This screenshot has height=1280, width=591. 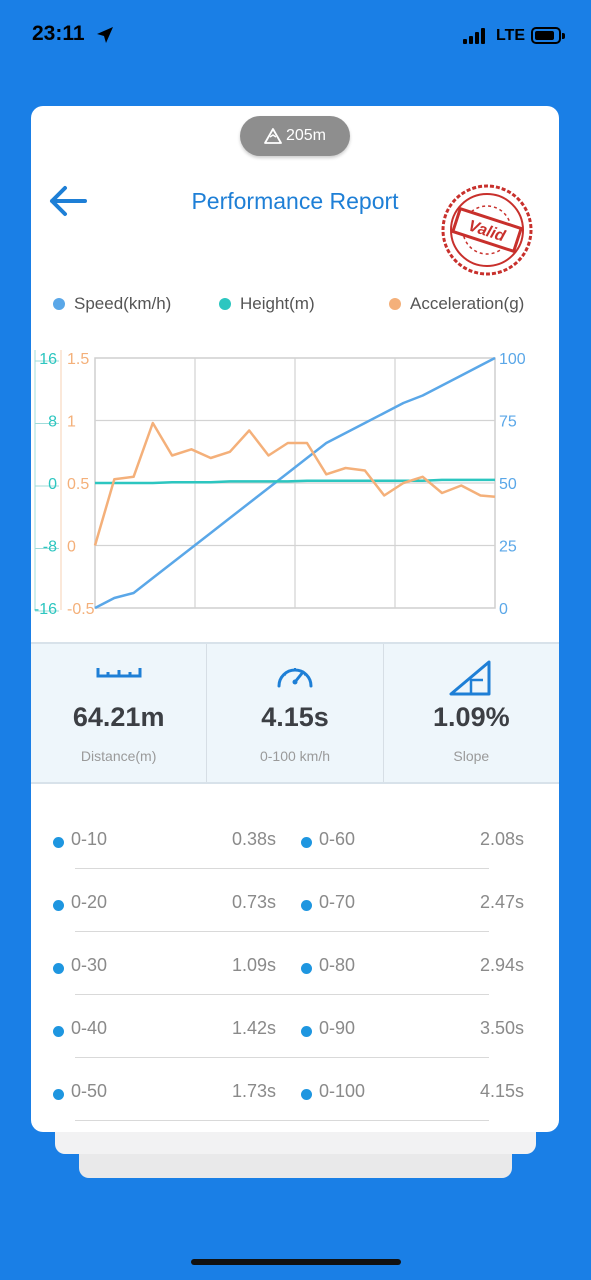 What do you see at coordinates (71, 422) in the screenshot?
I see `acceleration-tick-label: 1` at bounding box center [71, 422].